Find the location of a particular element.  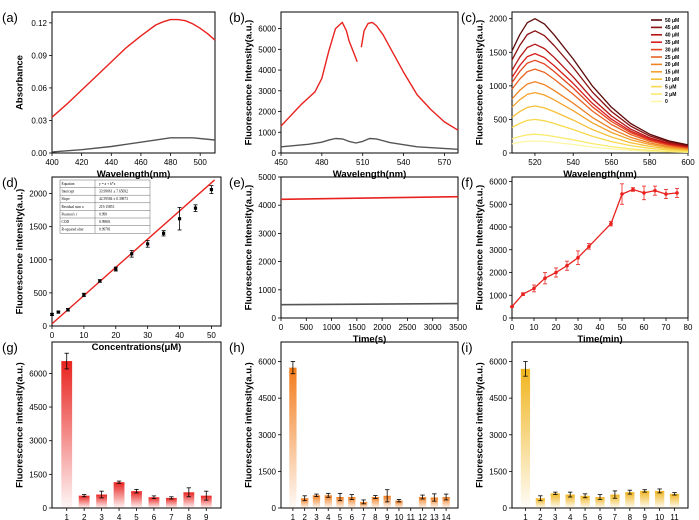

series-line-gray is located at coordinates (133, 145).